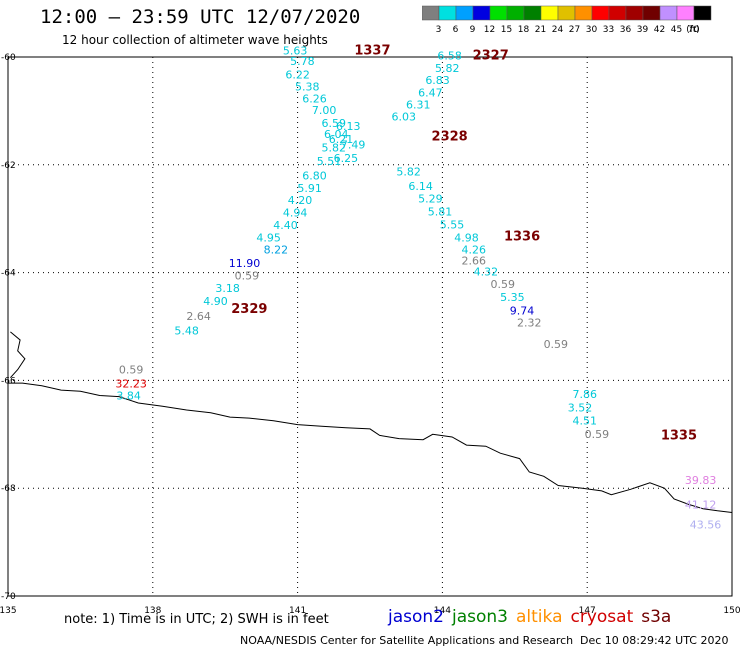 Image resolution: width=740 pixels, height=650 pixels. Describe the element at coordinates (442, 611) in the screenshot. I see `longitude-tick-label: 144` at that location.